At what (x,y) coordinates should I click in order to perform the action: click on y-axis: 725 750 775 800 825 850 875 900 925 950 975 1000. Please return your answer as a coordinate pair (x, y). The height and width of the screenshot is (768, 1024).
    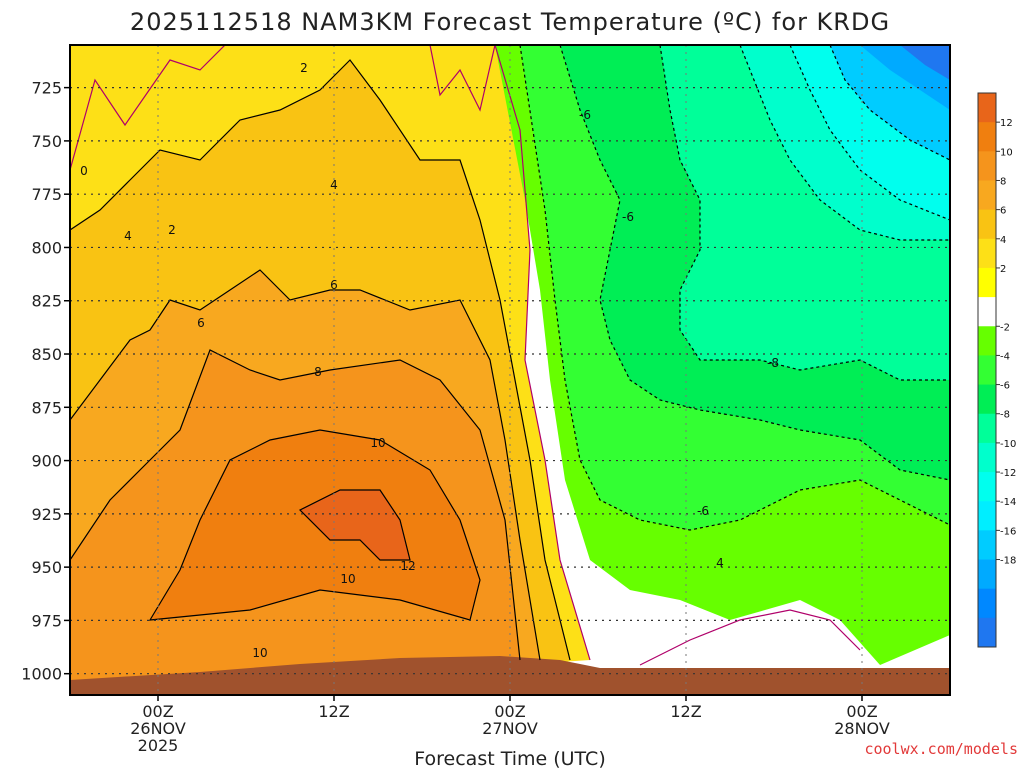
    Looking at the image, I should click on (45, 381).